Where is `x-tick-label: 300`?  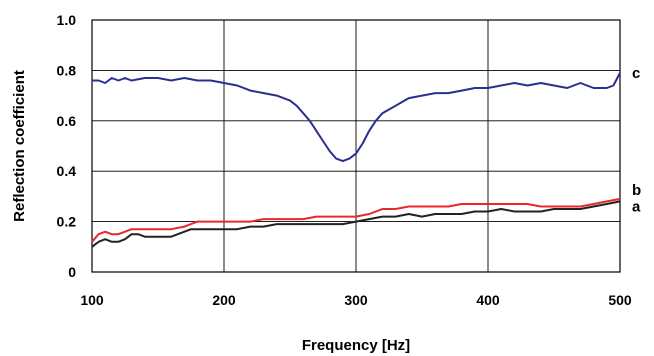
x-tick-label: 300 is located at coordinates (356, 300).